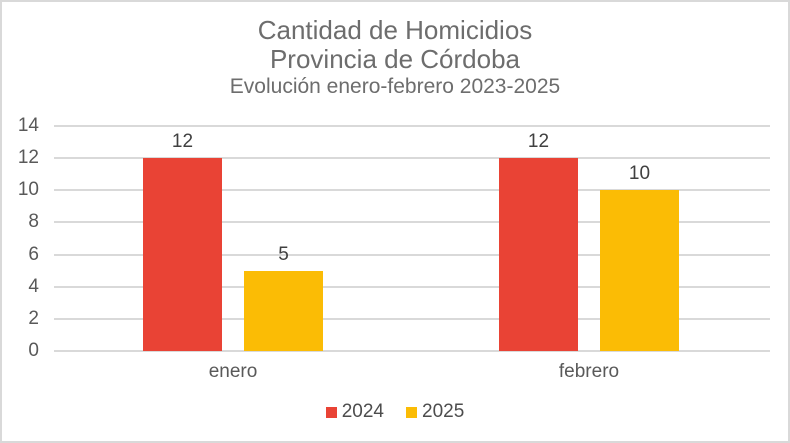 The width and height of the screenshot is (790, 443). Describe the element at coordinates (639, 174) in the screenshot. I see `value-label-2025-febrero: 10` at that location.